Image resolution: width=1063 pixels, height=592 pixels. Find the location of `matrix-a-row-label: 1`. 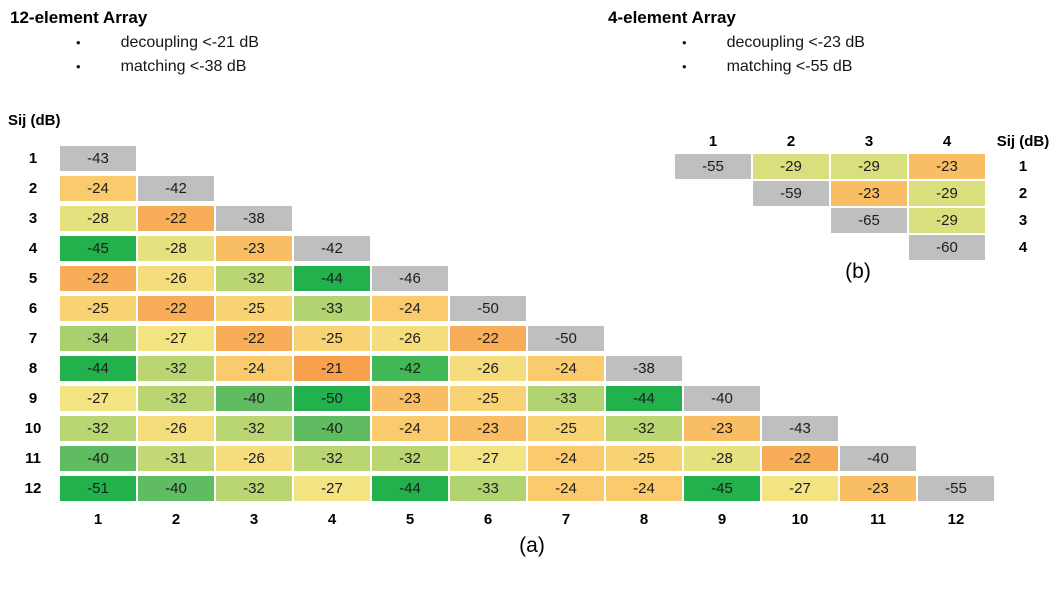

matrix-a-row-label: 1 is located at coordinates (33, 158).